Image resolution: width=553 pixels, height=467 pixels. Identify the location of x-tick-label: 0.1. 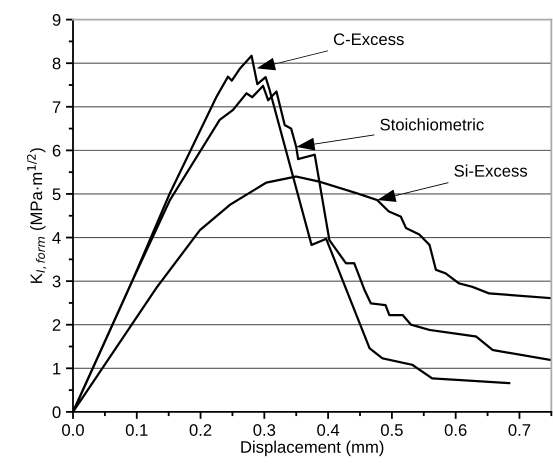
(137, 430).